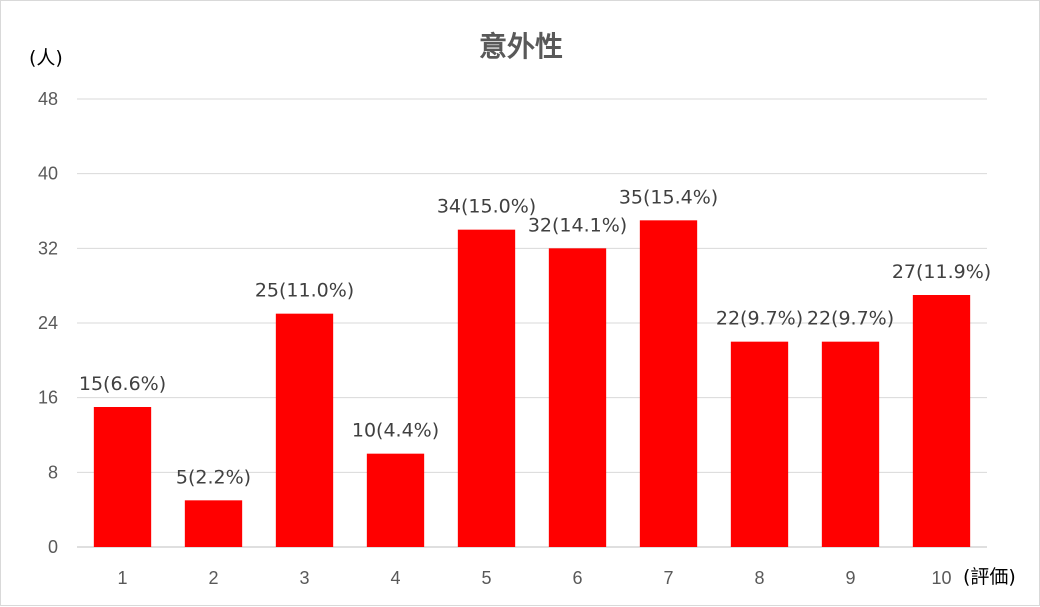  Describe the element at coordinates (213, 477) in the screenshot. I see `data-label: 5(2.2%)` at that location.